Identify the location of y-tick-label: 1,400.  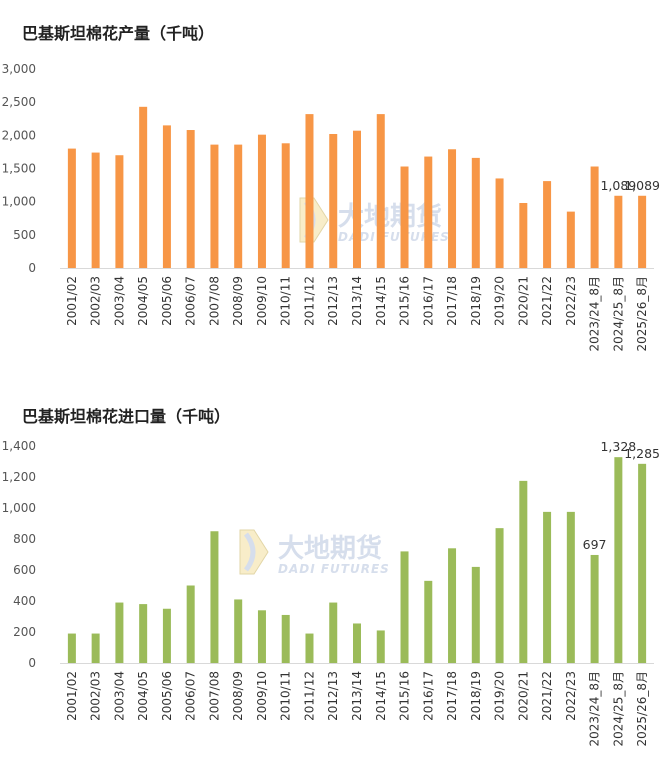
(19, 446).